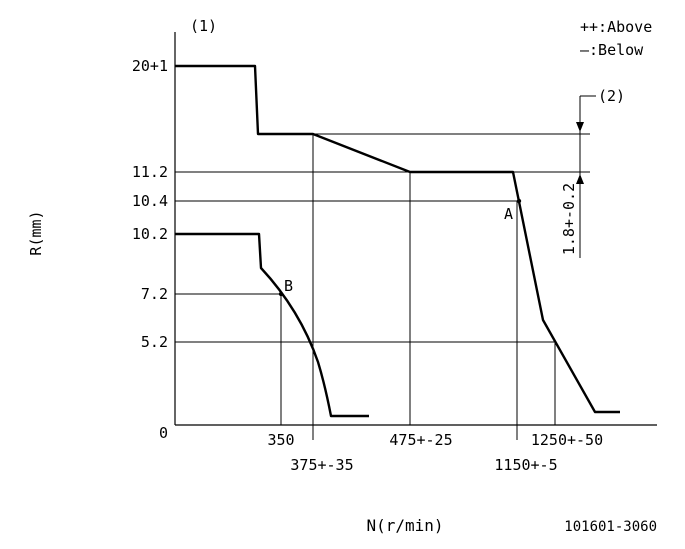 The width and height of the screenshot is (685, 549). What do you see at coordinates (272, 325) in the screenshot?
I see `series-lower-line` at bounding box center [272, 325].